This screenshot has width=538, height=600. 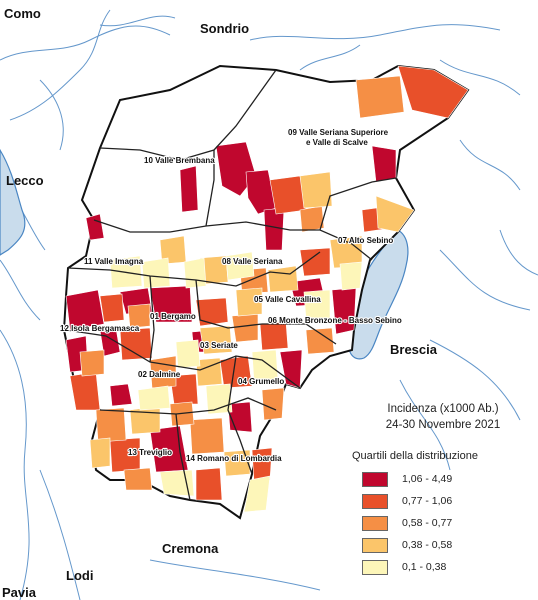 What do you see at coordinates (415, 456) in the screenshot?
I see `legend-subtitle: Quartili della distribuzione` at bounding box center [415, 456].